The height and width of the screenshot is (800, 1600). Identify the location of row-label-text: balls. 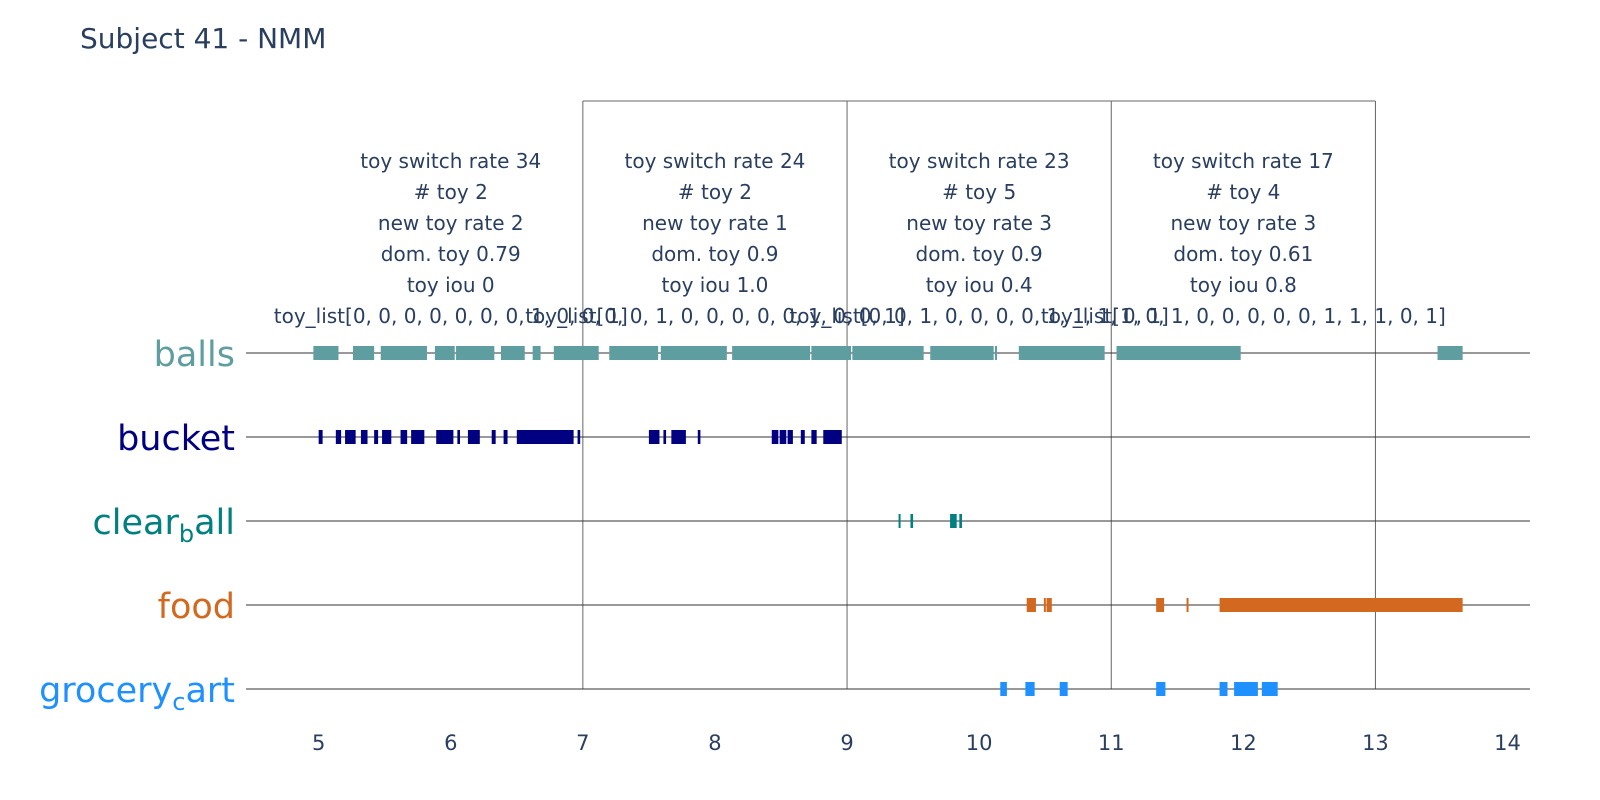
(194, 355).